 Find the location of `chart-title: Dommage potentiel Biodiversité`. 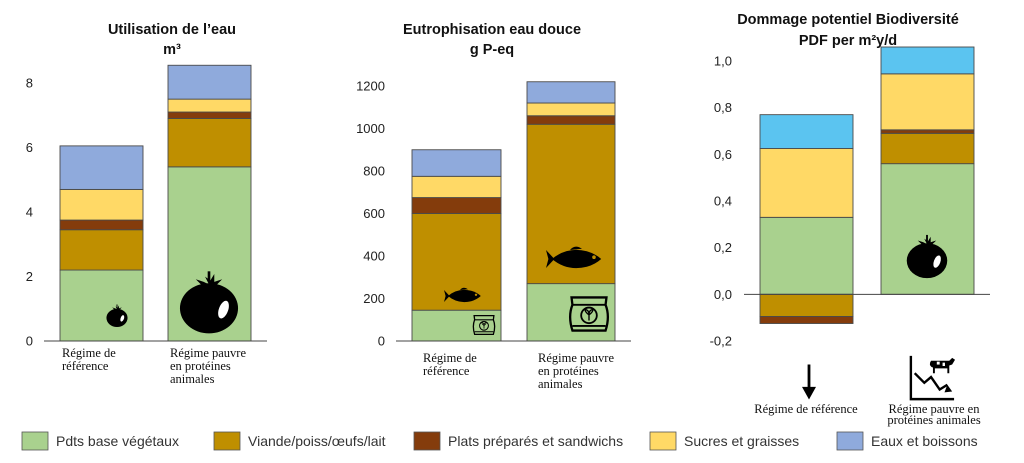

chart-title: Dommage potentiel Biodiversité is located at coordinates (848, 20).